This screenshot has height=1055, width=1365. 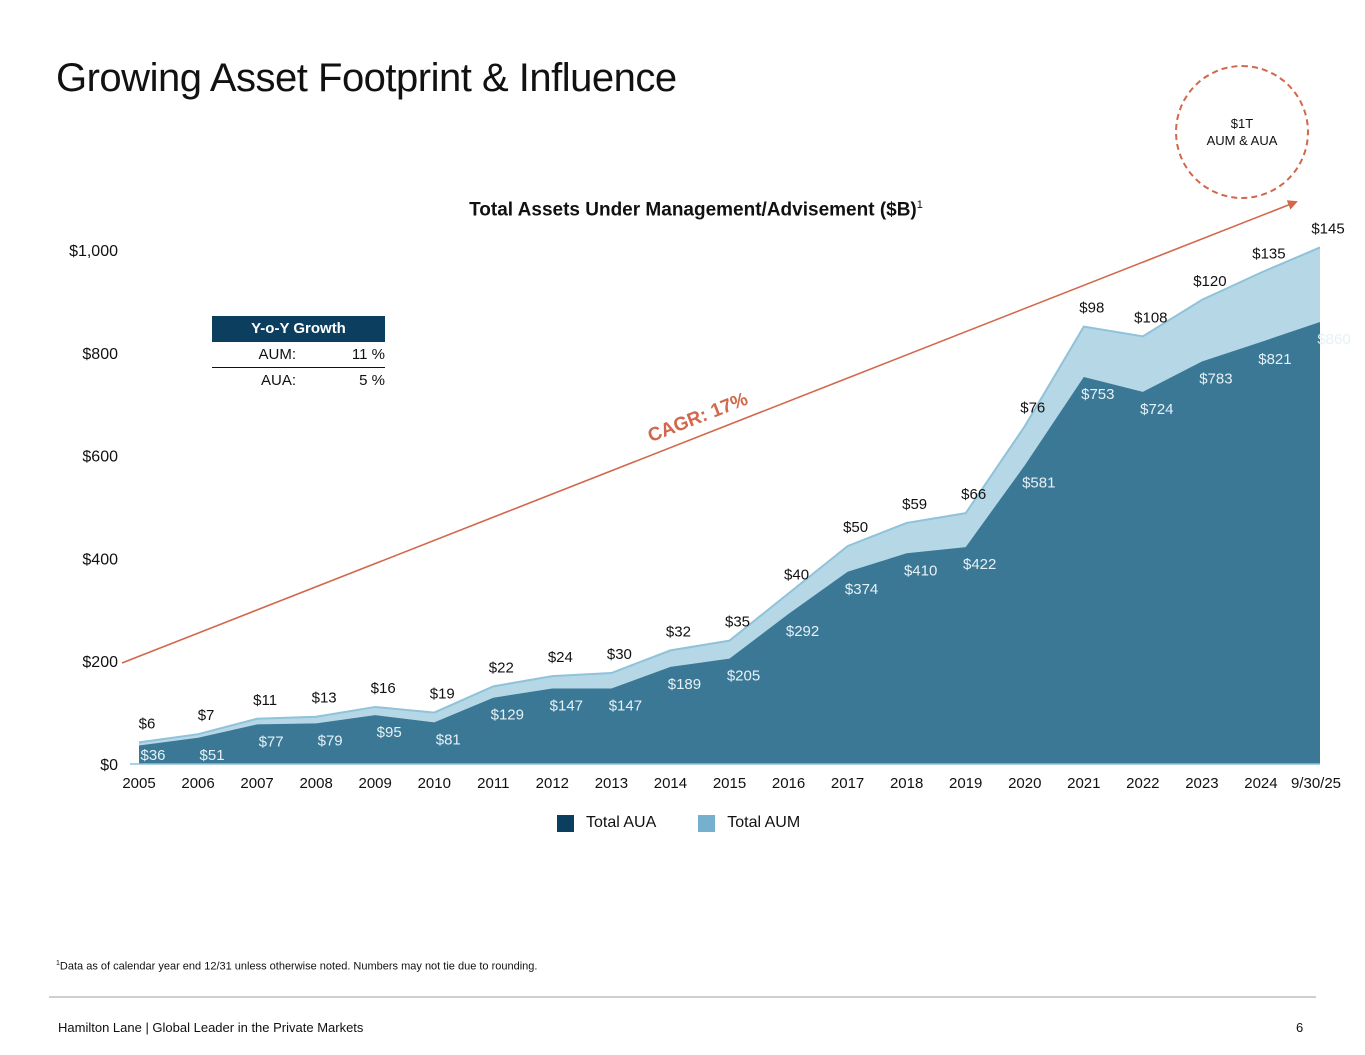 I want to click on callout-caption: AUM & AUA, so click(x=1242, y=140).